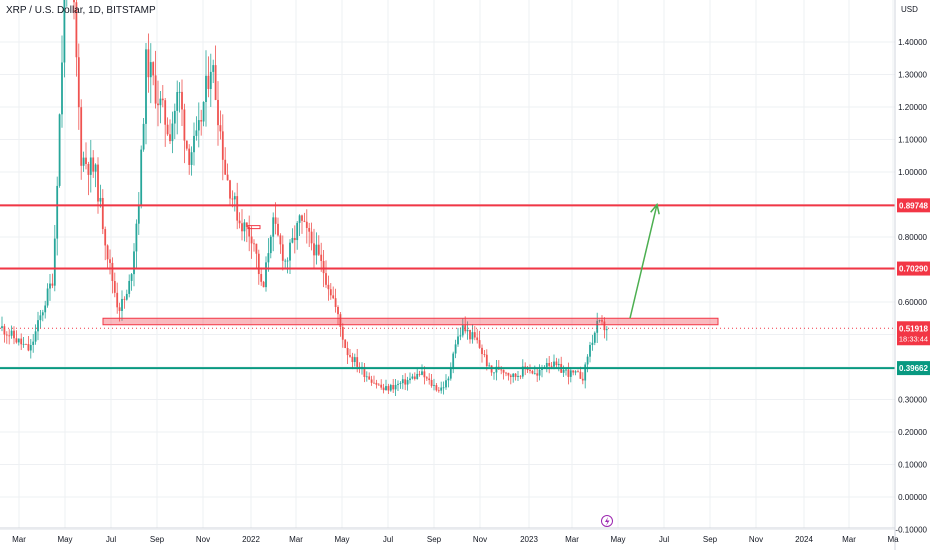  What do you see at coordinates (912, 237) in the screenshot?
I see `y-tick-label: 0.80000` at bounding box center [912, 237].